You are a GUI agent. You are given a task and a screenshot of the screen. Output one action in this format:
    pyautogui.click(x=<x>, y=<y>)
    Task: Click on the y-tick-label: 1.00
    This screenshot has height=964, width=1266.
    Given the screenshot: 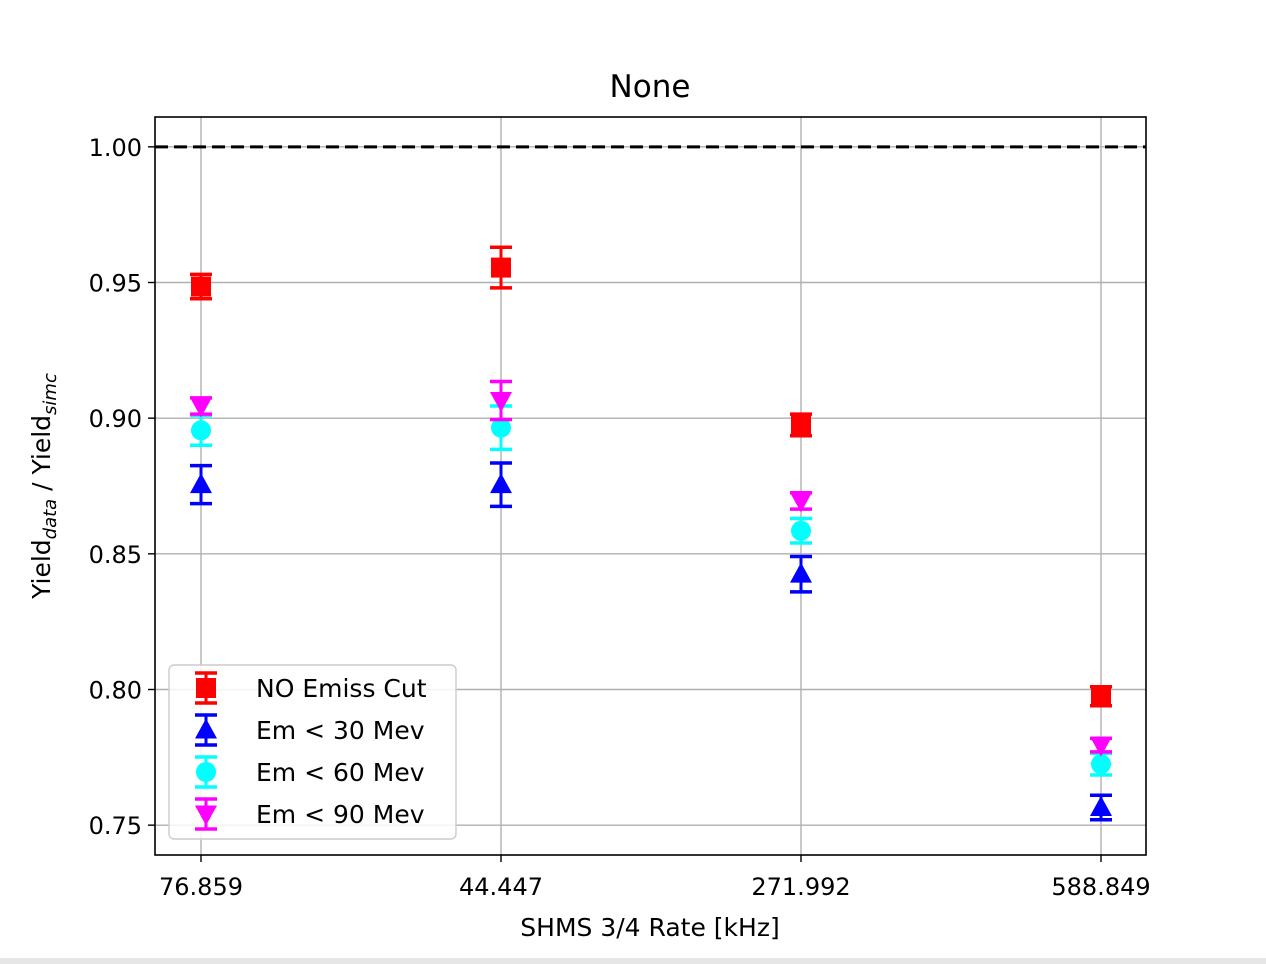 What is the action you would take?
    pyautogui.click(x=115, y=148)
    